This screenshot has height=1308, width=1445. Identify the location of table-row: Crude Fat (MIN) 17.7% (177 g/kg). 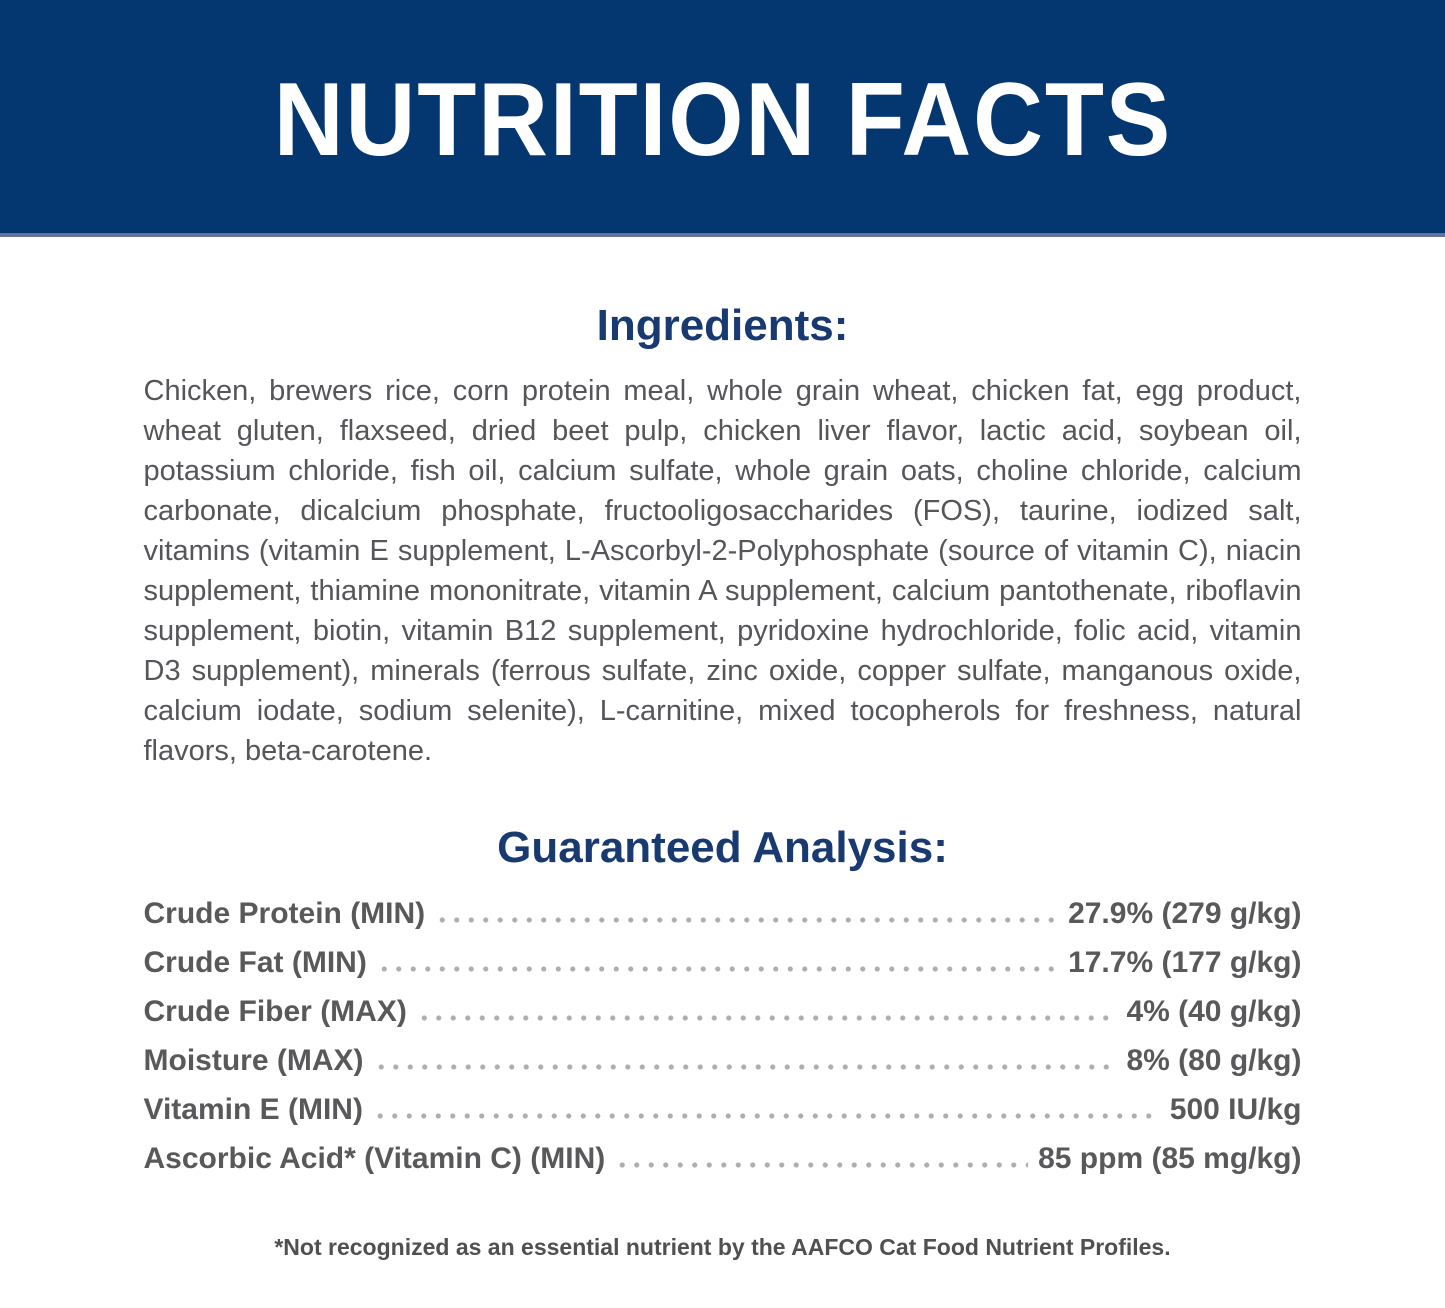
(723, 963).